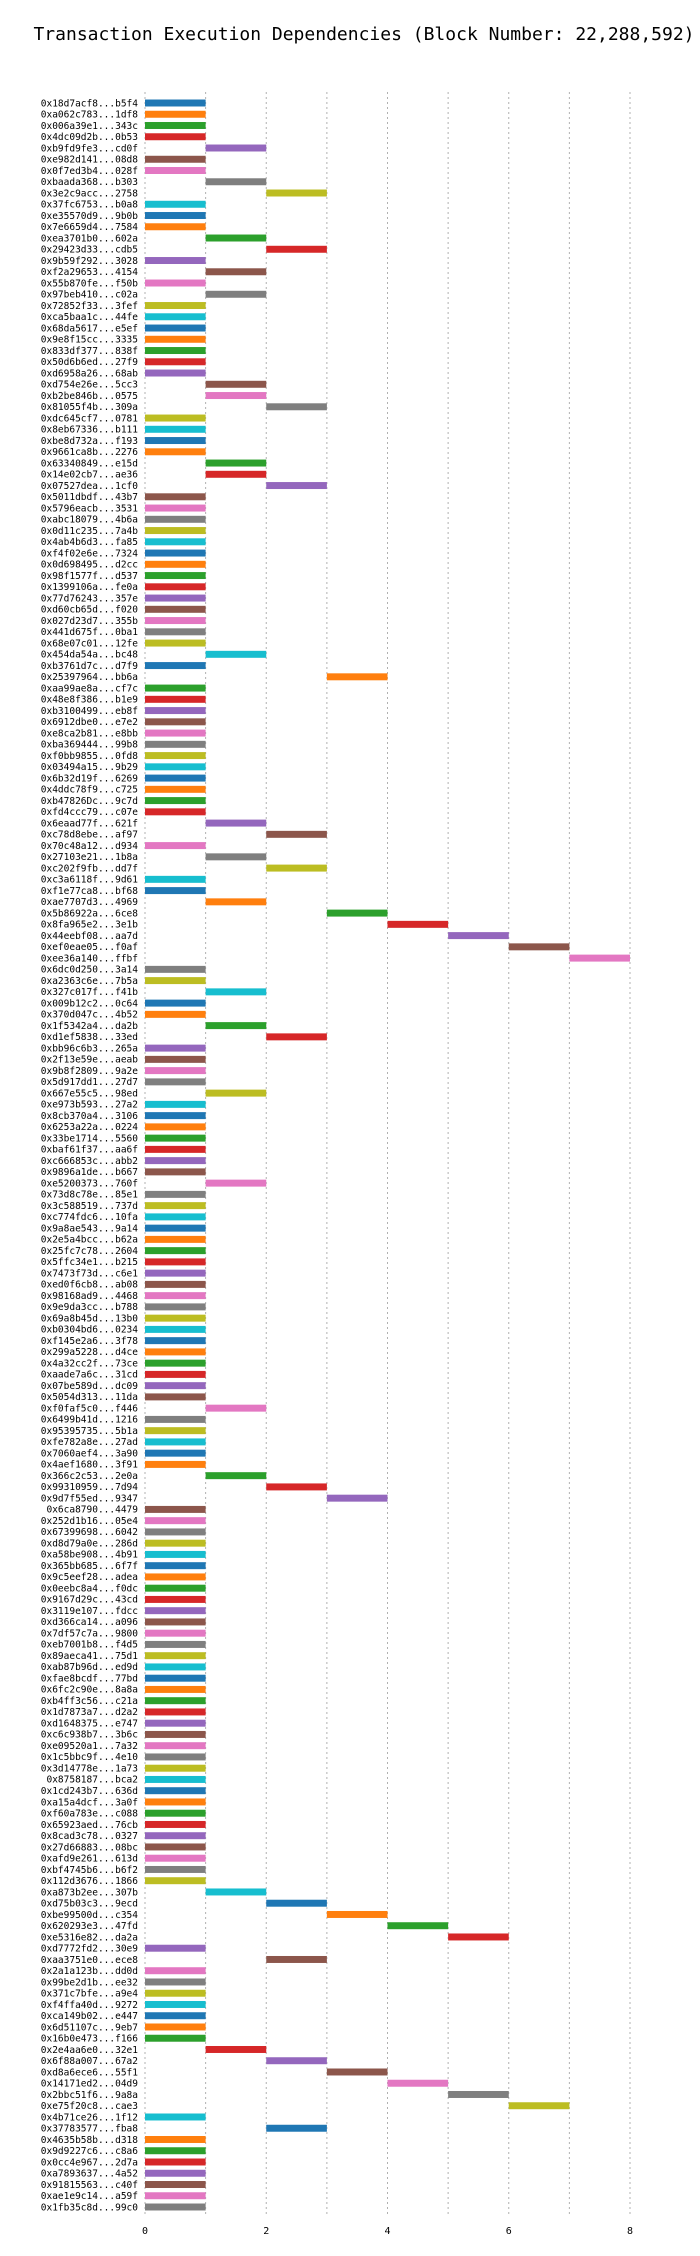 This screenshot has width=700, height=2256. I want to click on transaction-label: 0x327c017f...f41b, so click(90, 992).